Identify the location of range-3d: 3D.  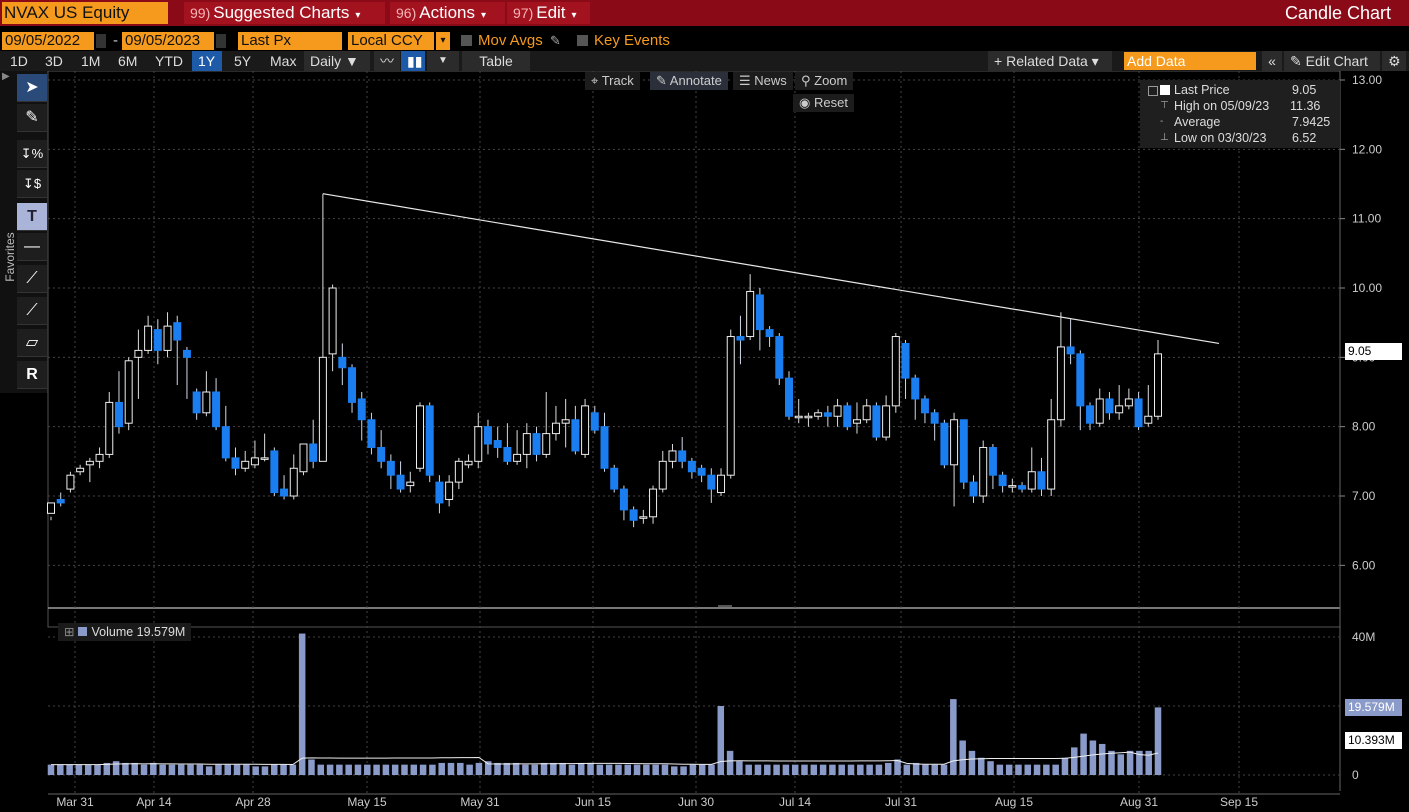
(54, 61).